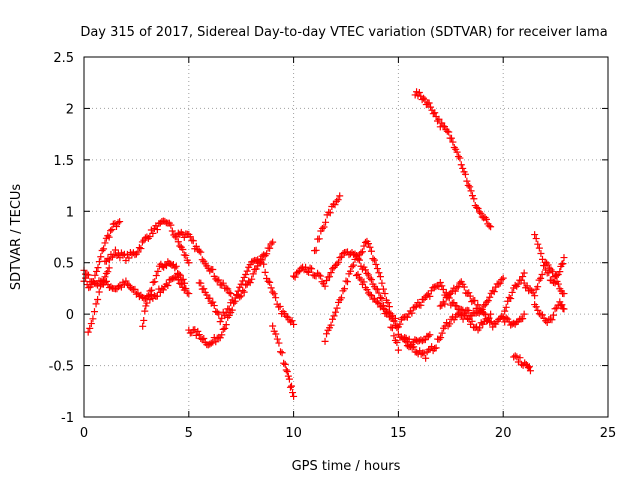 Image resolution: width=640 pixels, height=480 pixels. Describe the element at coordinates (503, 433) in the screenshot. I see `x-tick-label: 20` at that location.